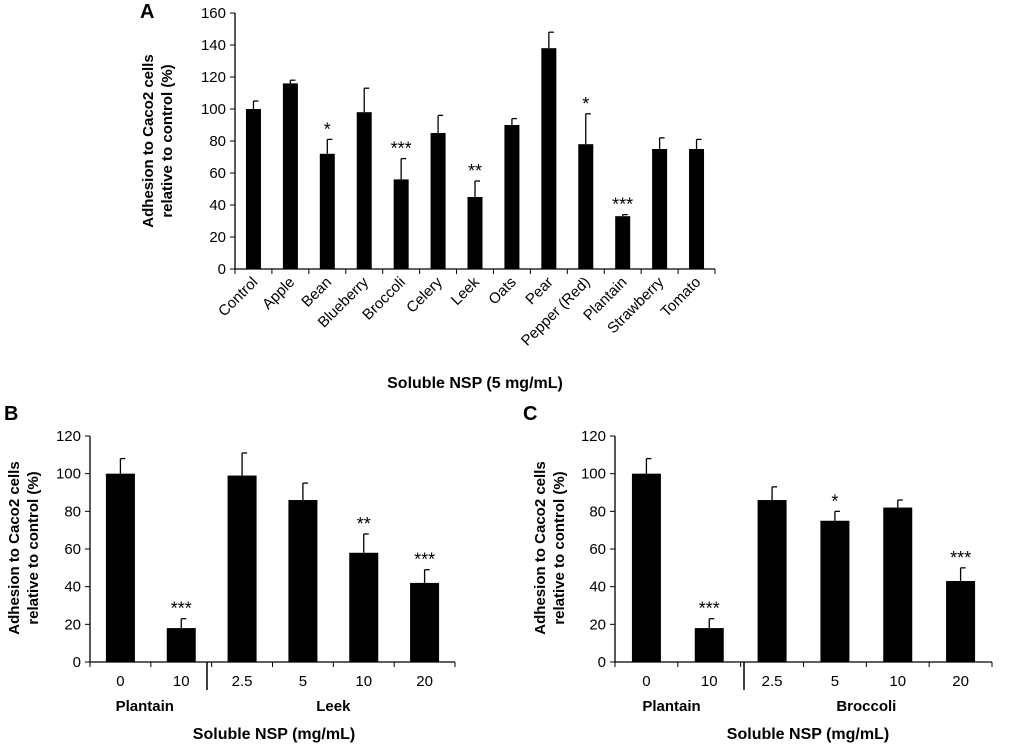 Image resolution: width=1010 pixels, height=749 pixels. What do you see at coordinates (242, 681) in the screenshot?
I see `panel-b-x-tick-label: 2.5` at bounding box center [242, 681].